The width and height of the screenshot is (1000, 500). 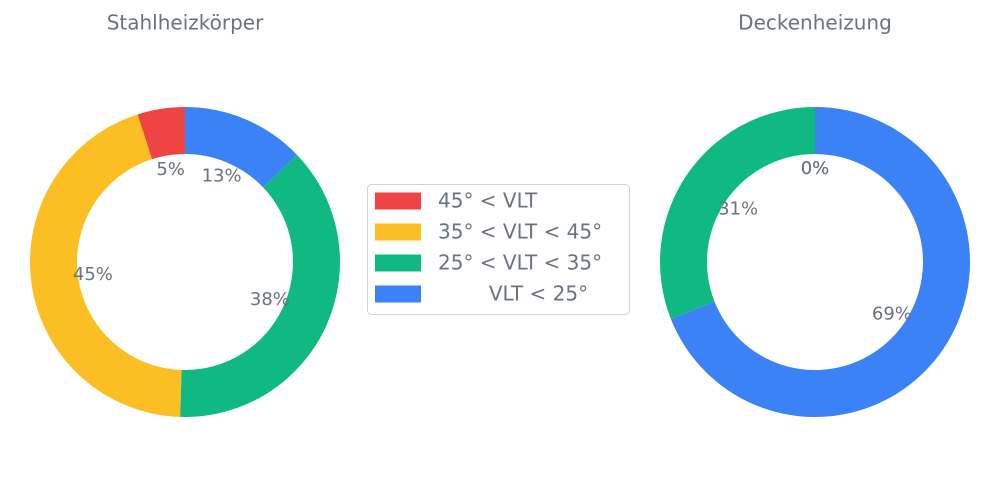 I want to click on legend-label: 25° < VLT < 35°, so click(x=520, y=263).